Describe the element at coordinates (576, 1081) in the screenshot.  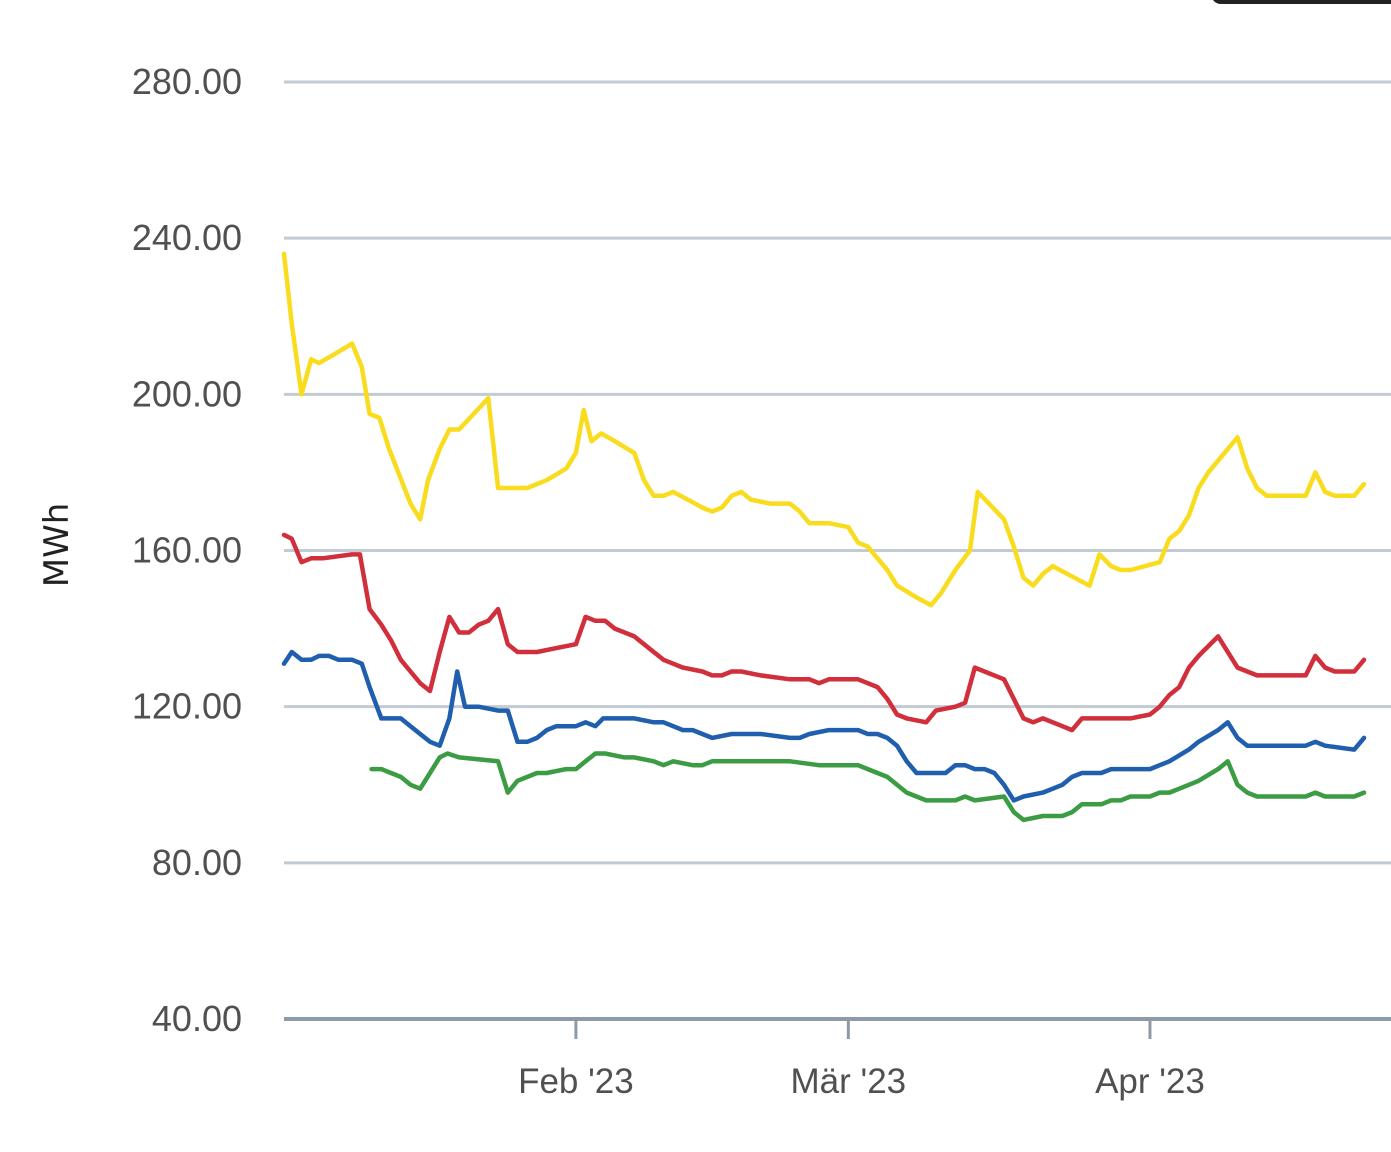
I see `x-tick-label: Feb '23` at that location.